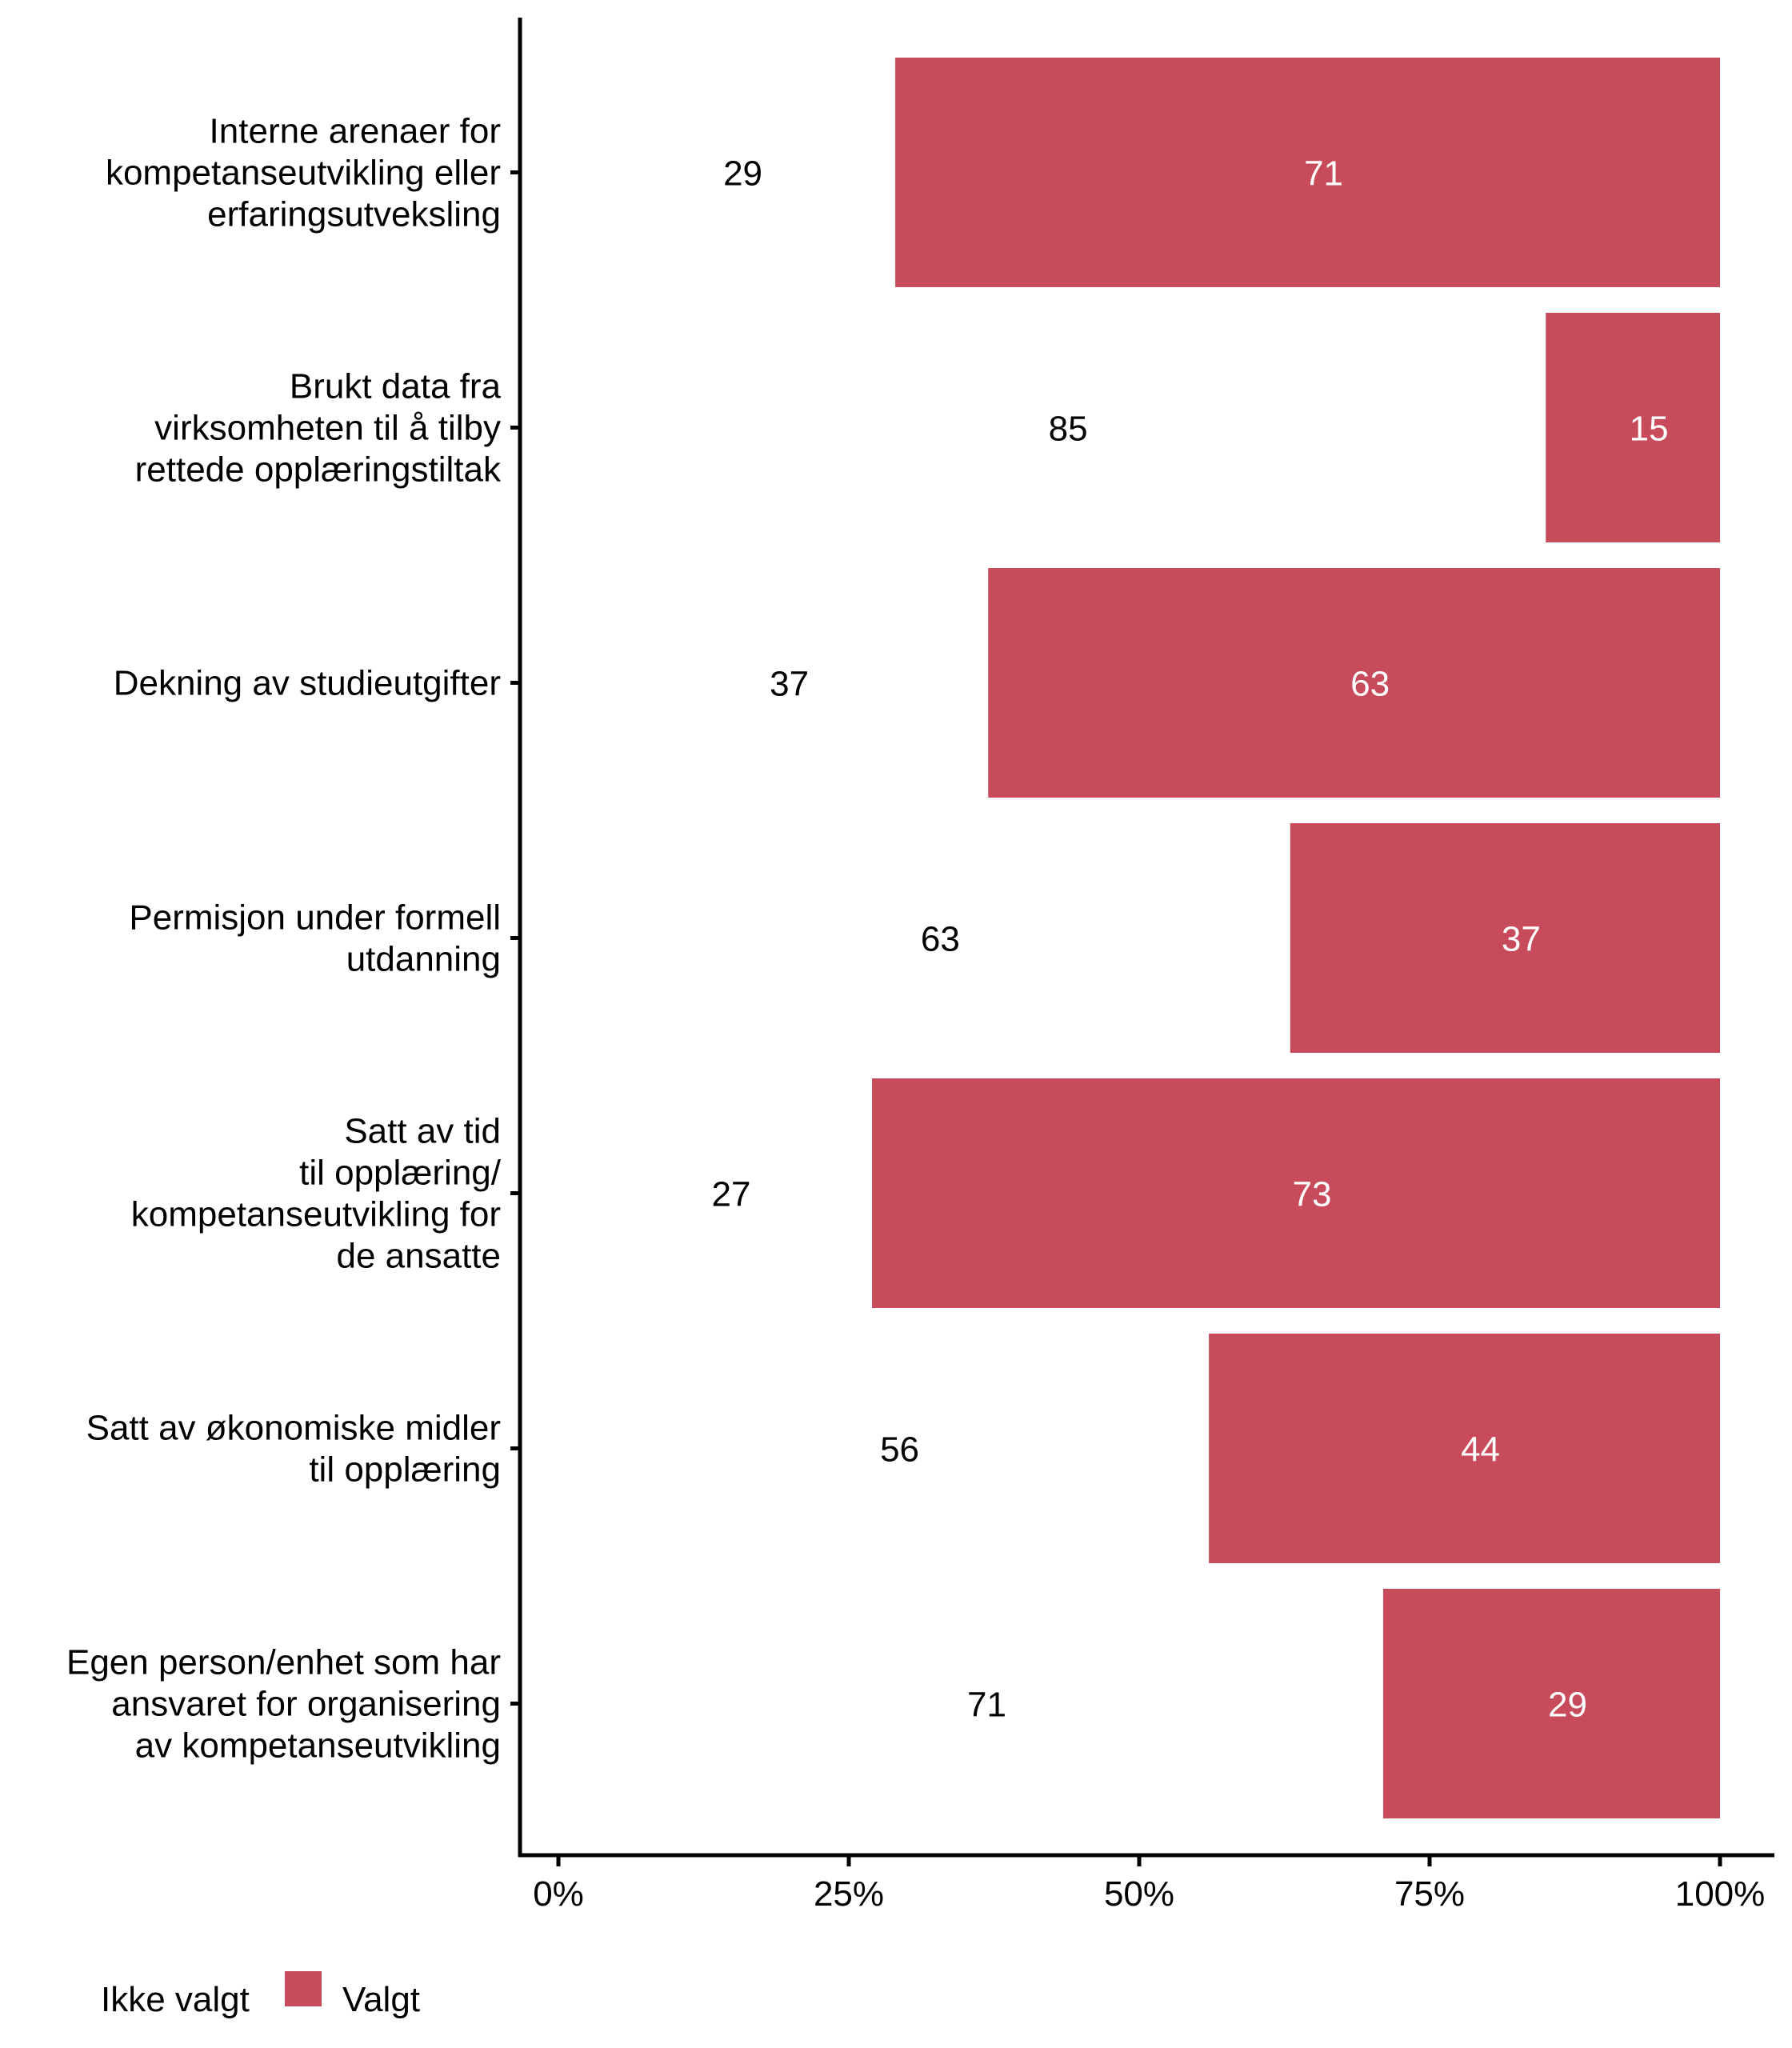 The height and width of the screenshot is (2048, 1792). Describe the element at coordinates (307, 683) in the screenshot. I see `category-label-2: Dekning av studieutgifter` at that location.